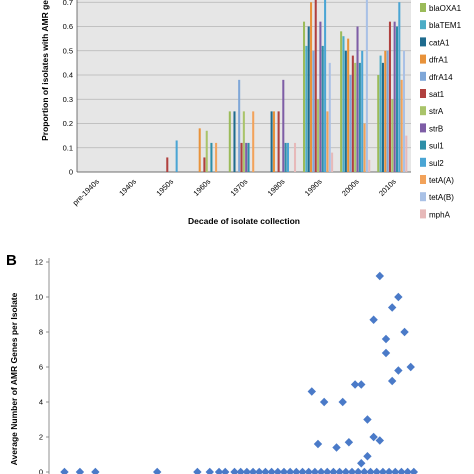 Image resolution: width=474 pixels, height=474 pixels. I want to click on legend-swatch-blaoxa1, so click(423, 7).